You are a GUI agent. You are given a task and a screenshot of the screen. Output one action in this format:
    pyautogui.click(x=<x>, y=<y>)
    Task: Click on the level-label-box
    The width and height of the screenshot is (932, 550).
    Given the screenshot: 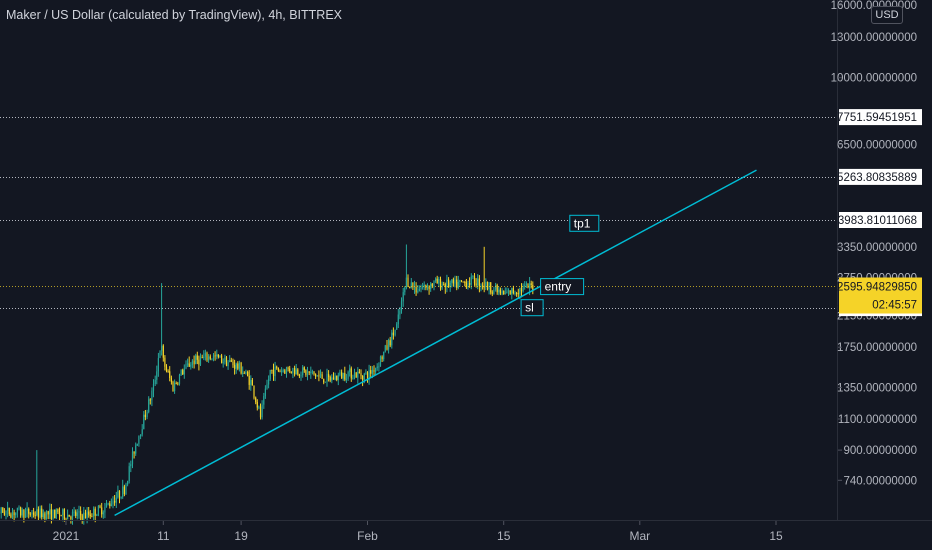 What is the action you would take?
    pyautogui.click(x=880, y=176)
    